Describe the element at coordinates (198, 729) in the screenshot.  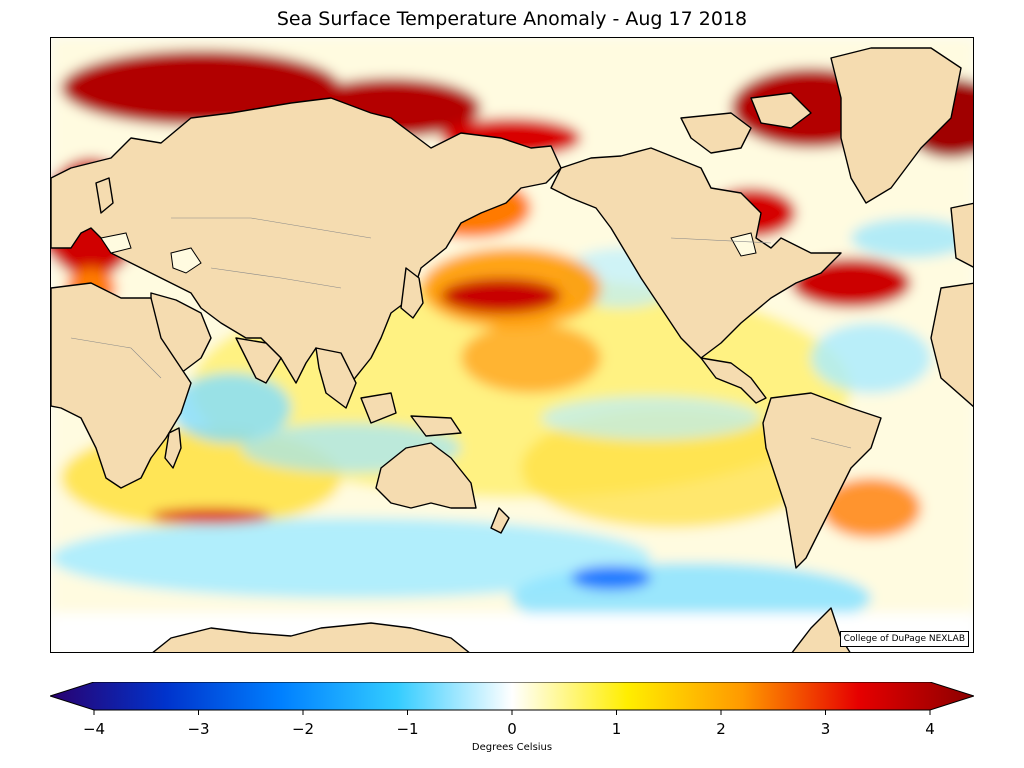
I see `colorbar-tick-label: −3` at that location.